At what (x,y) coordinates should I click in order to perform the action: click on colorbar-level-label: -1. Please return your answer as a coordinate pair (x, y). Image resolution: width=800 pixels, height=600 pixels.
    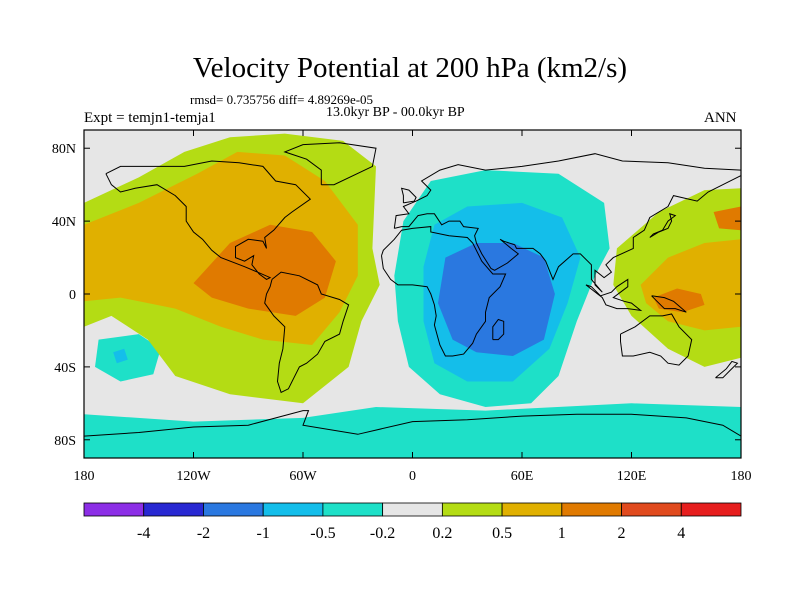
    Looking at the image, I should click on (263, 533).